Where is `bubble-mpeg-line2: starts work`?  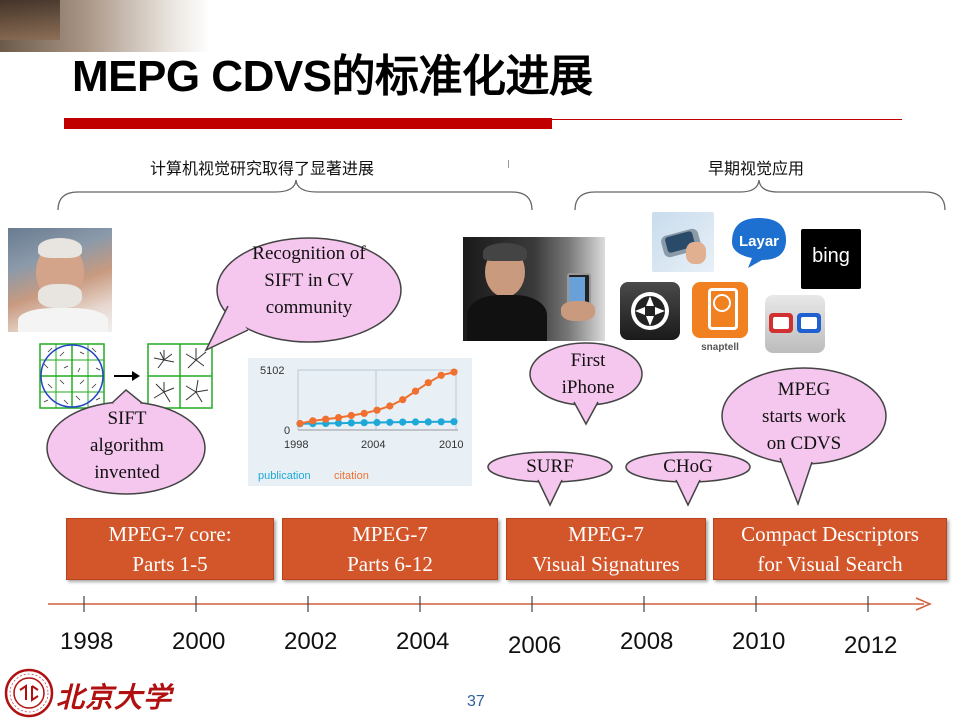
bubble-mpeg-line2: starts work is located at coordinates (804, 416).